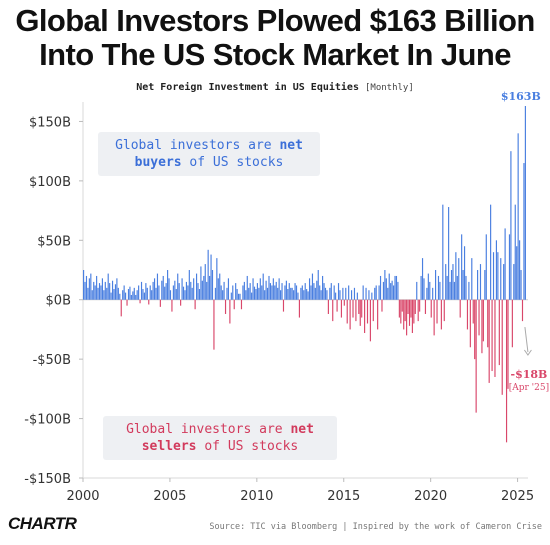 This screenshot has width=550, height=545. I want to click on buyers-text-bold2: buyers, so click(158, 162).